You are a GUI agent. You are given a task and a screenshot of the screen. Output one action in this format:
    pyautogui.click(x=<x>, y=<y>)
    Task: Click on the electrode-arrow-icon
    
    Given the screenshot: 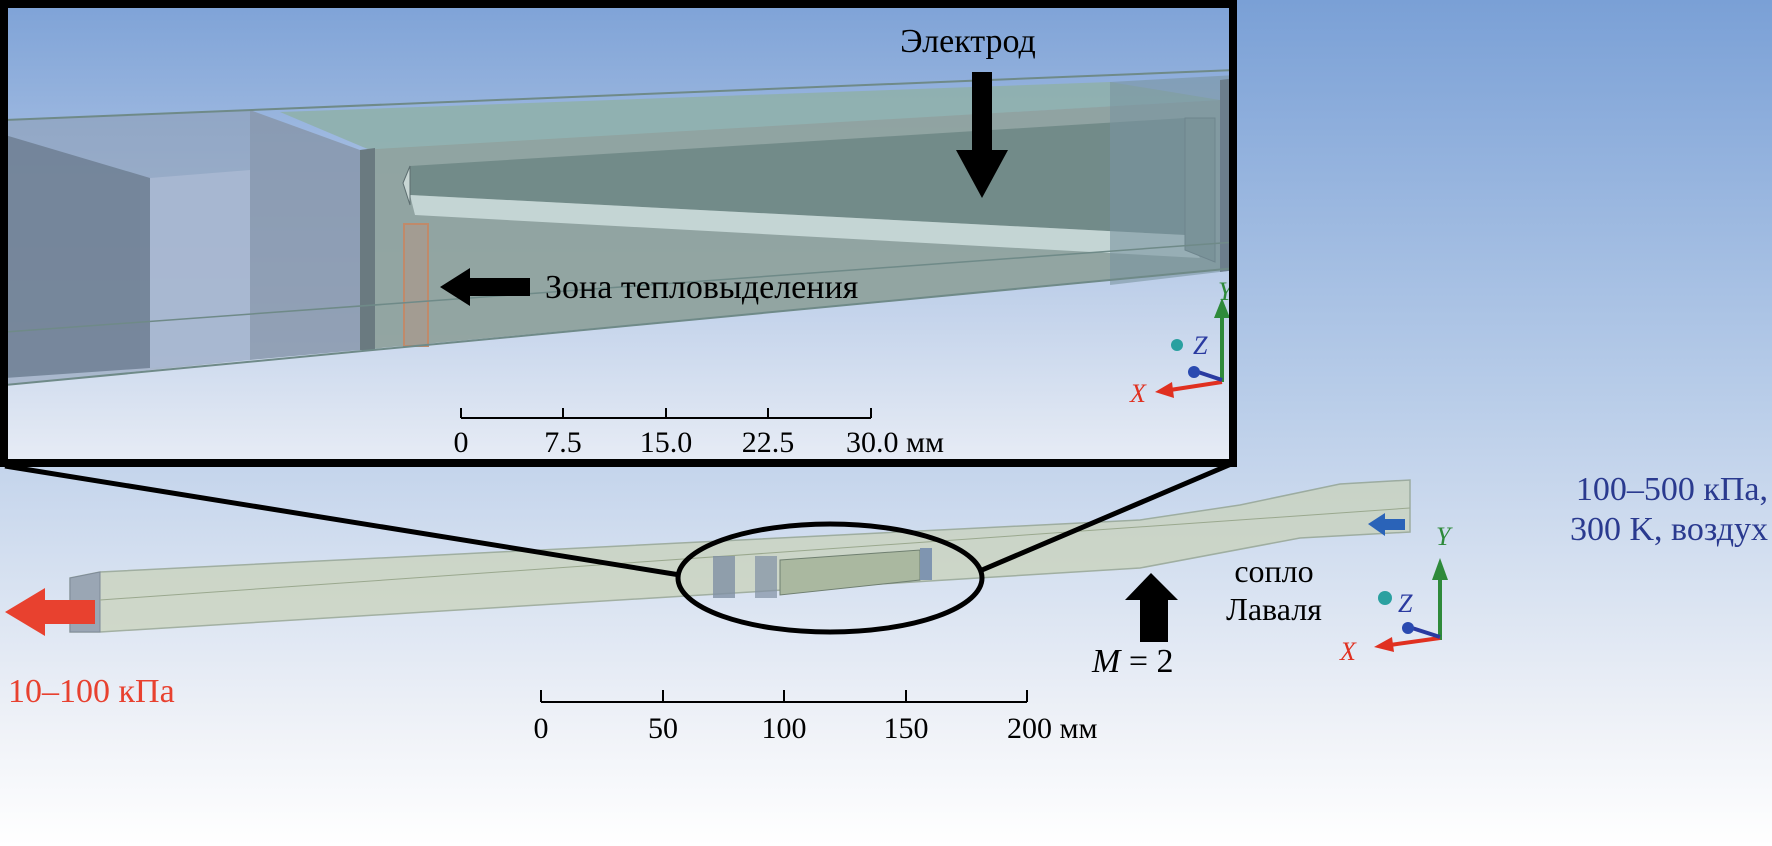 What is the action you would take?
    pyautogui.click(x=982, y=135)
    